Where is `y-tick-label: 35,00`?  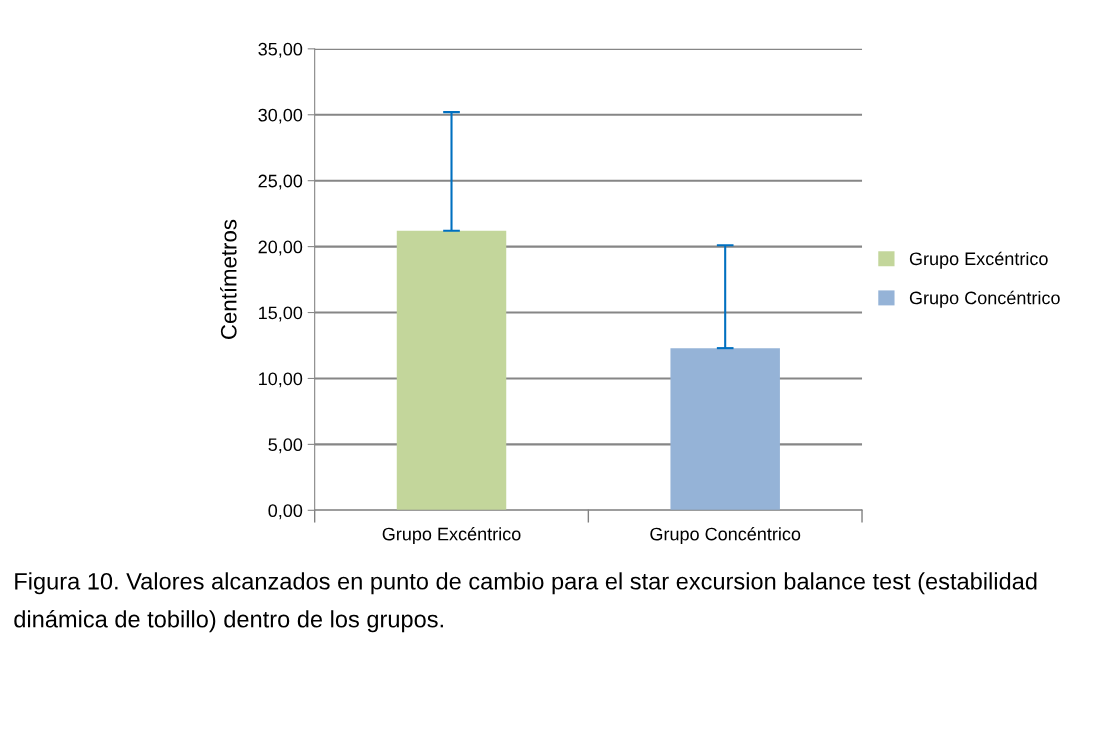 y-tick-label: 35,00 is located at coordinates (280, 50).